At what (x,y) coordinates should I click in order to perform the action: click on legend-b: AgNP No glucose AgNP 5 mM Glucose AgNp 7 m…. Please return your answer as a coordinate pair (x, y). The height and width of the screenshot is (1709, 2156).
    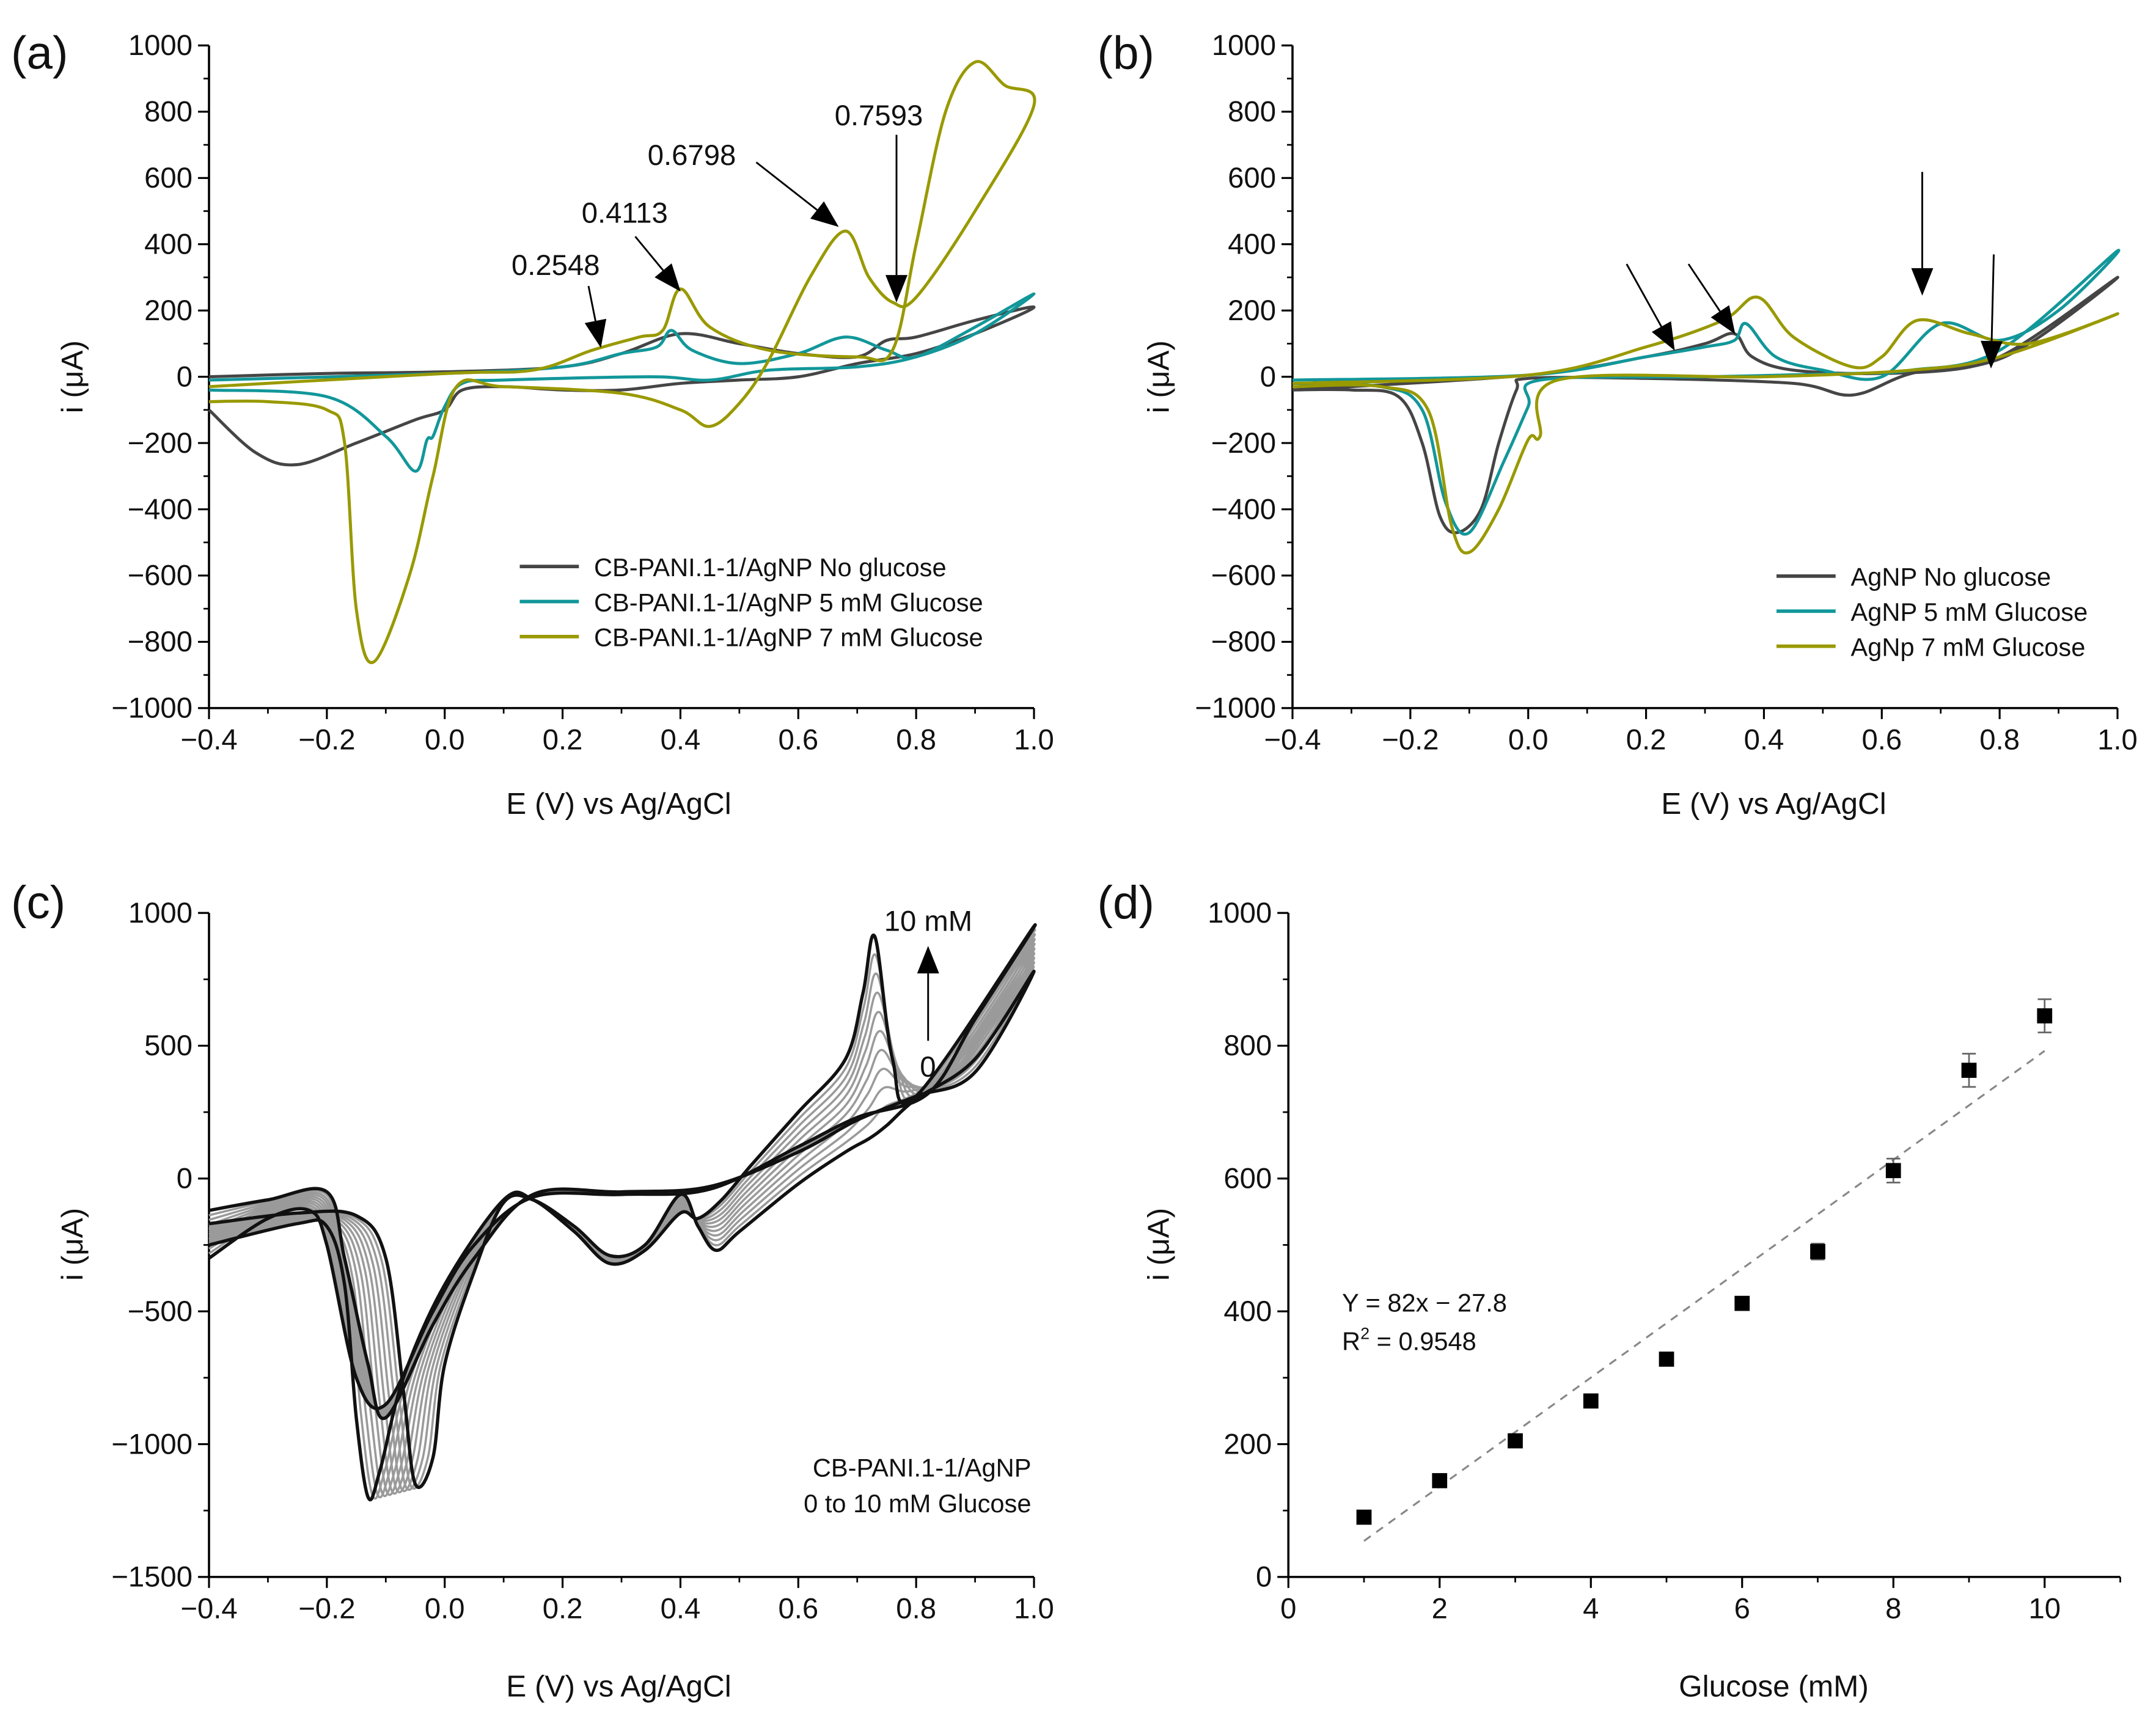
    Looking at the image, I should click on (1933, 612).